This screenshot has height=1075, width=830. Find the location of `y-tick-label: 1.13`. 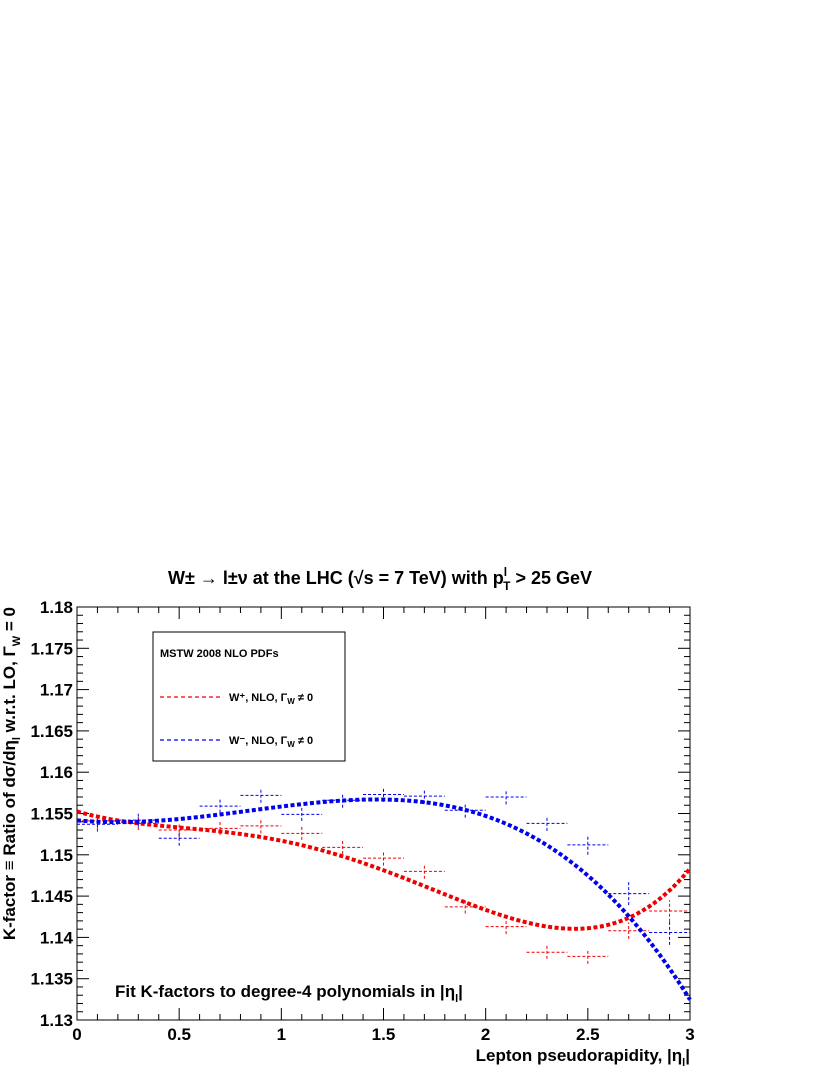

y-tick-label: 1.13 is located at coordinates (56, 1020).